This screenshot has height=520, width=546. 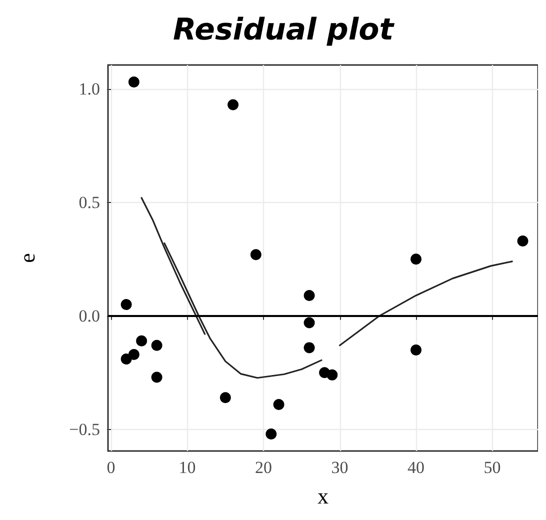 What do you see at coordinates (89, 316) in the screenshot?
I see `y-tick-label: 0.0` at bounding box center [89, 316].